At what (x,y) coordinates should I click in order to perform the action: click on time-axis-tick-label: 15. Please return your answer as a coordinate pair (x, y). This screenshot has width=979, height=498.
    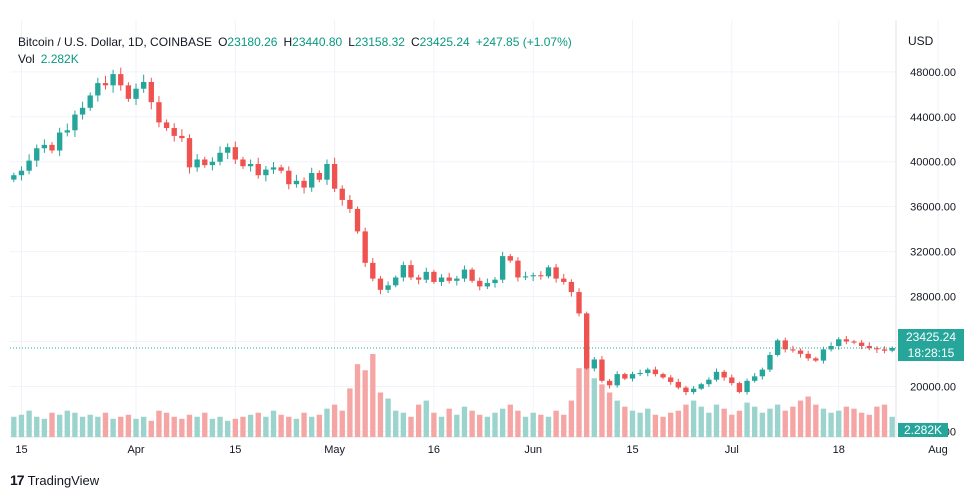
    Looking at the image, I should click on (235, 450).